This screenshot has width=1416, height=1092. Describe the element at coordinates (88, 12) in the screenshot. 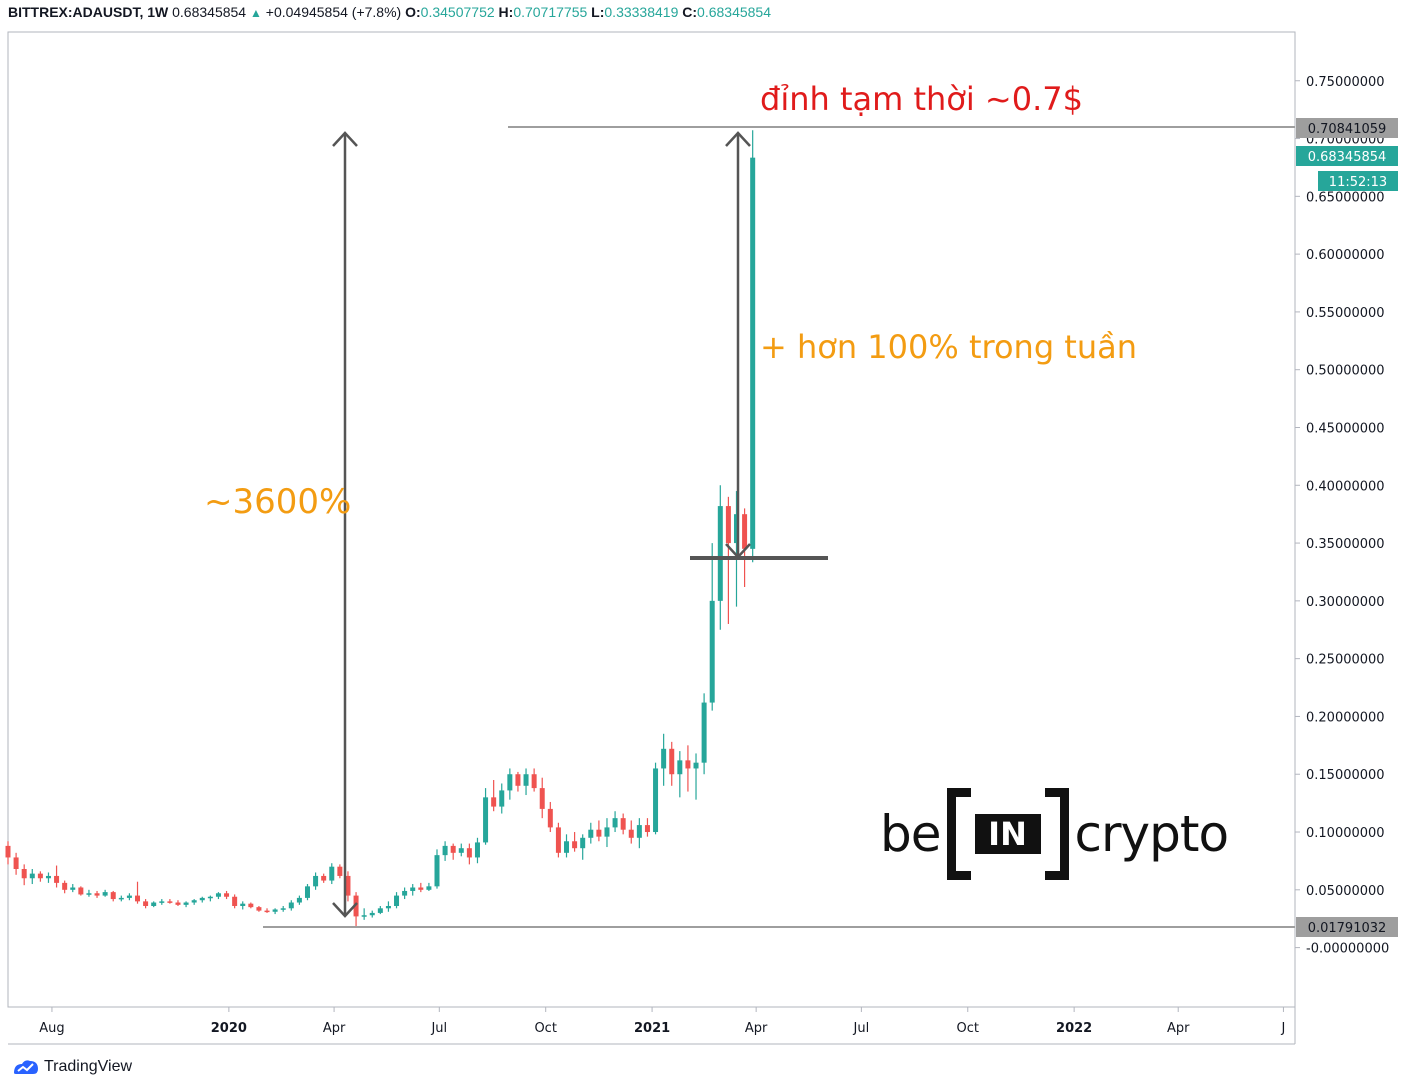

I see `symbol-title: BITTREX:ADAUSDT, 1W` at that location.